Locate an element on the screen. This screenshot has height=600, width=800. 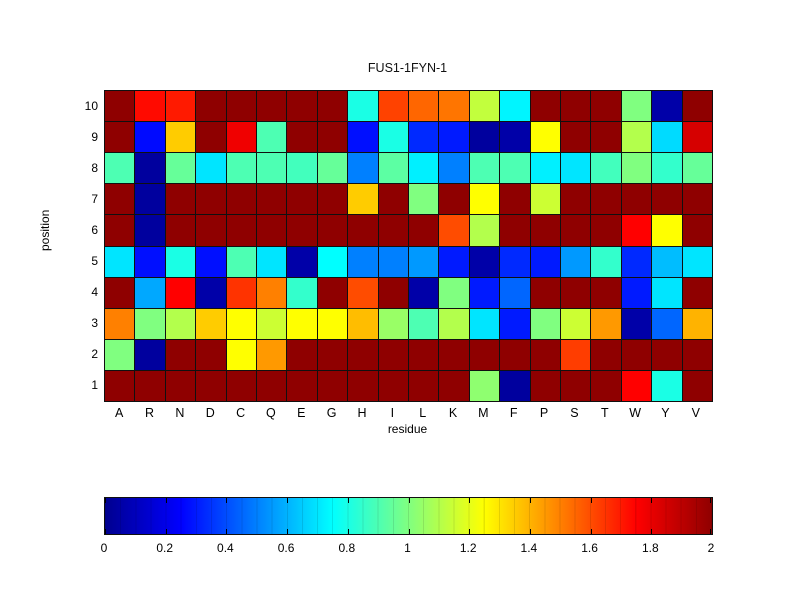
heatmap-cell-9-I is located at coordinates (393, 137).